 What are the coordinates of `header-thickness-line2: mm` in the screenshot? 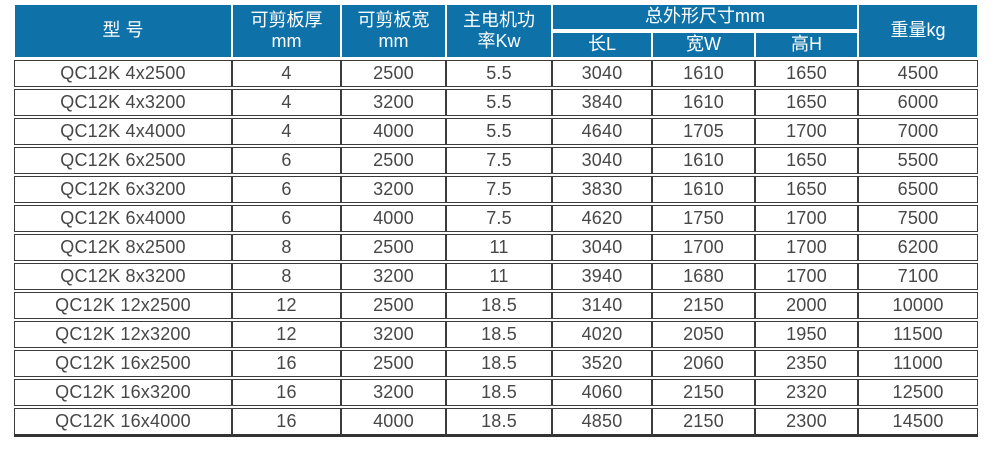 It's located at (286, 41).